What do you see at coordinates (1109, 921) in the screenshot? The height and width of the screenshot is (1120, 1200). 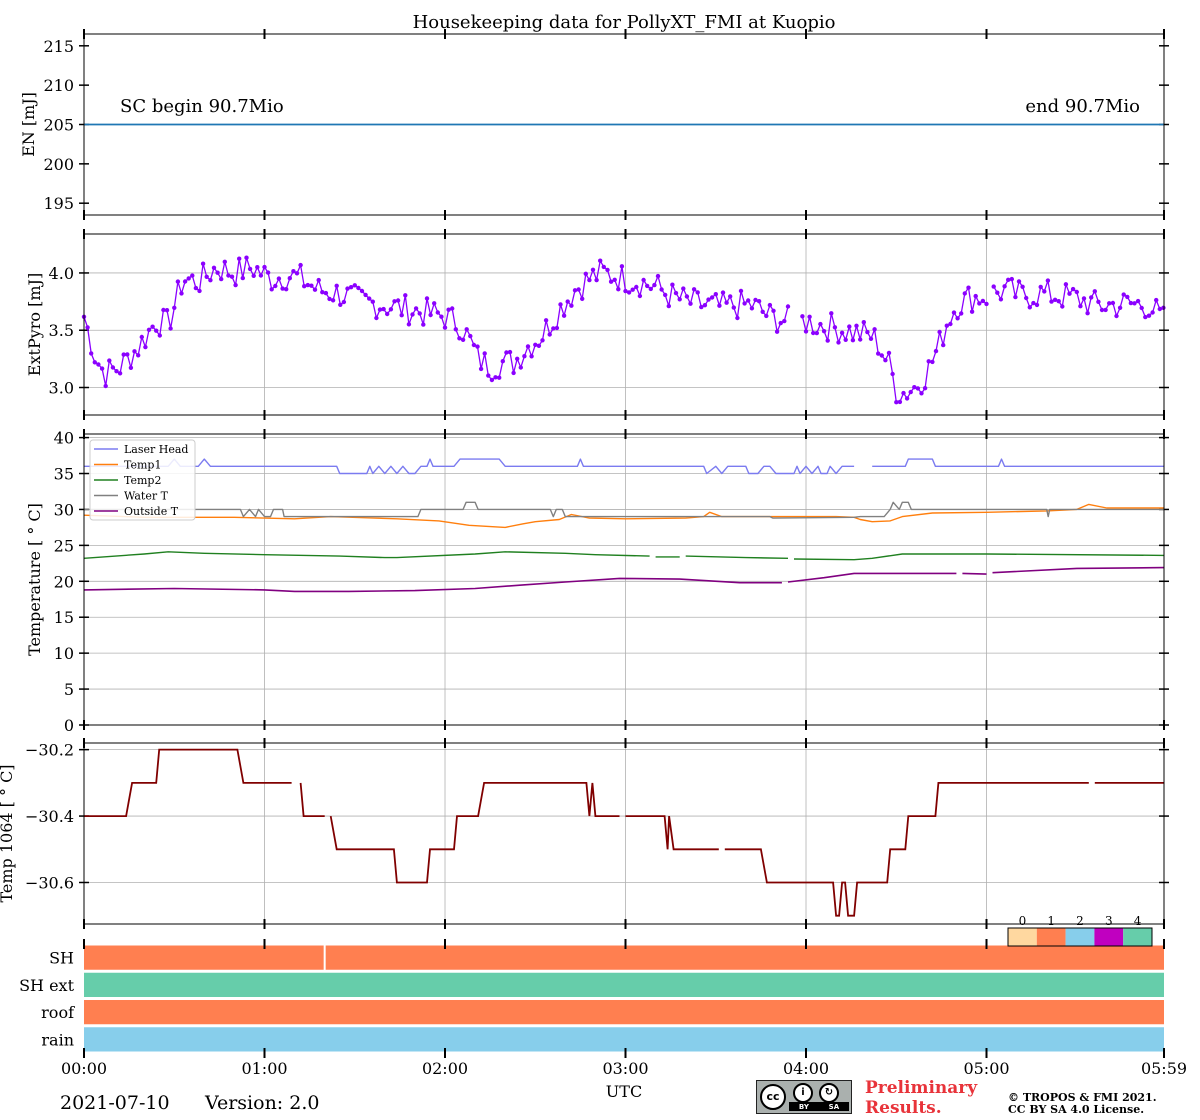 I see `colorbar-label: 3` at bounding box center [1109, 921].